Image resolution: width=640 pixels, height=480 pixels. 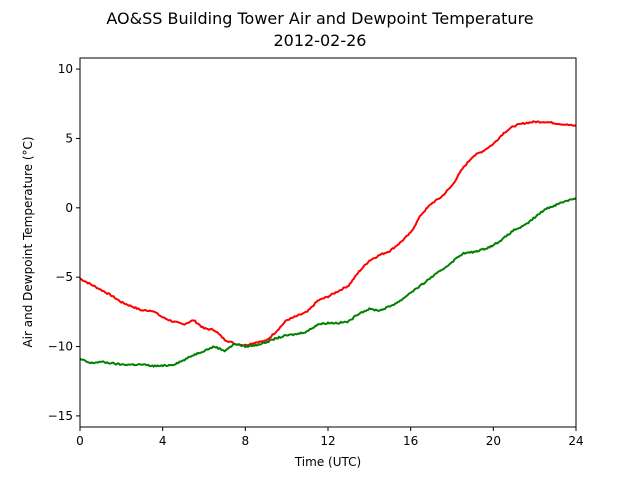 I want to click on chart-subtitle: 2012-02-26, so click(x=320, y=40).